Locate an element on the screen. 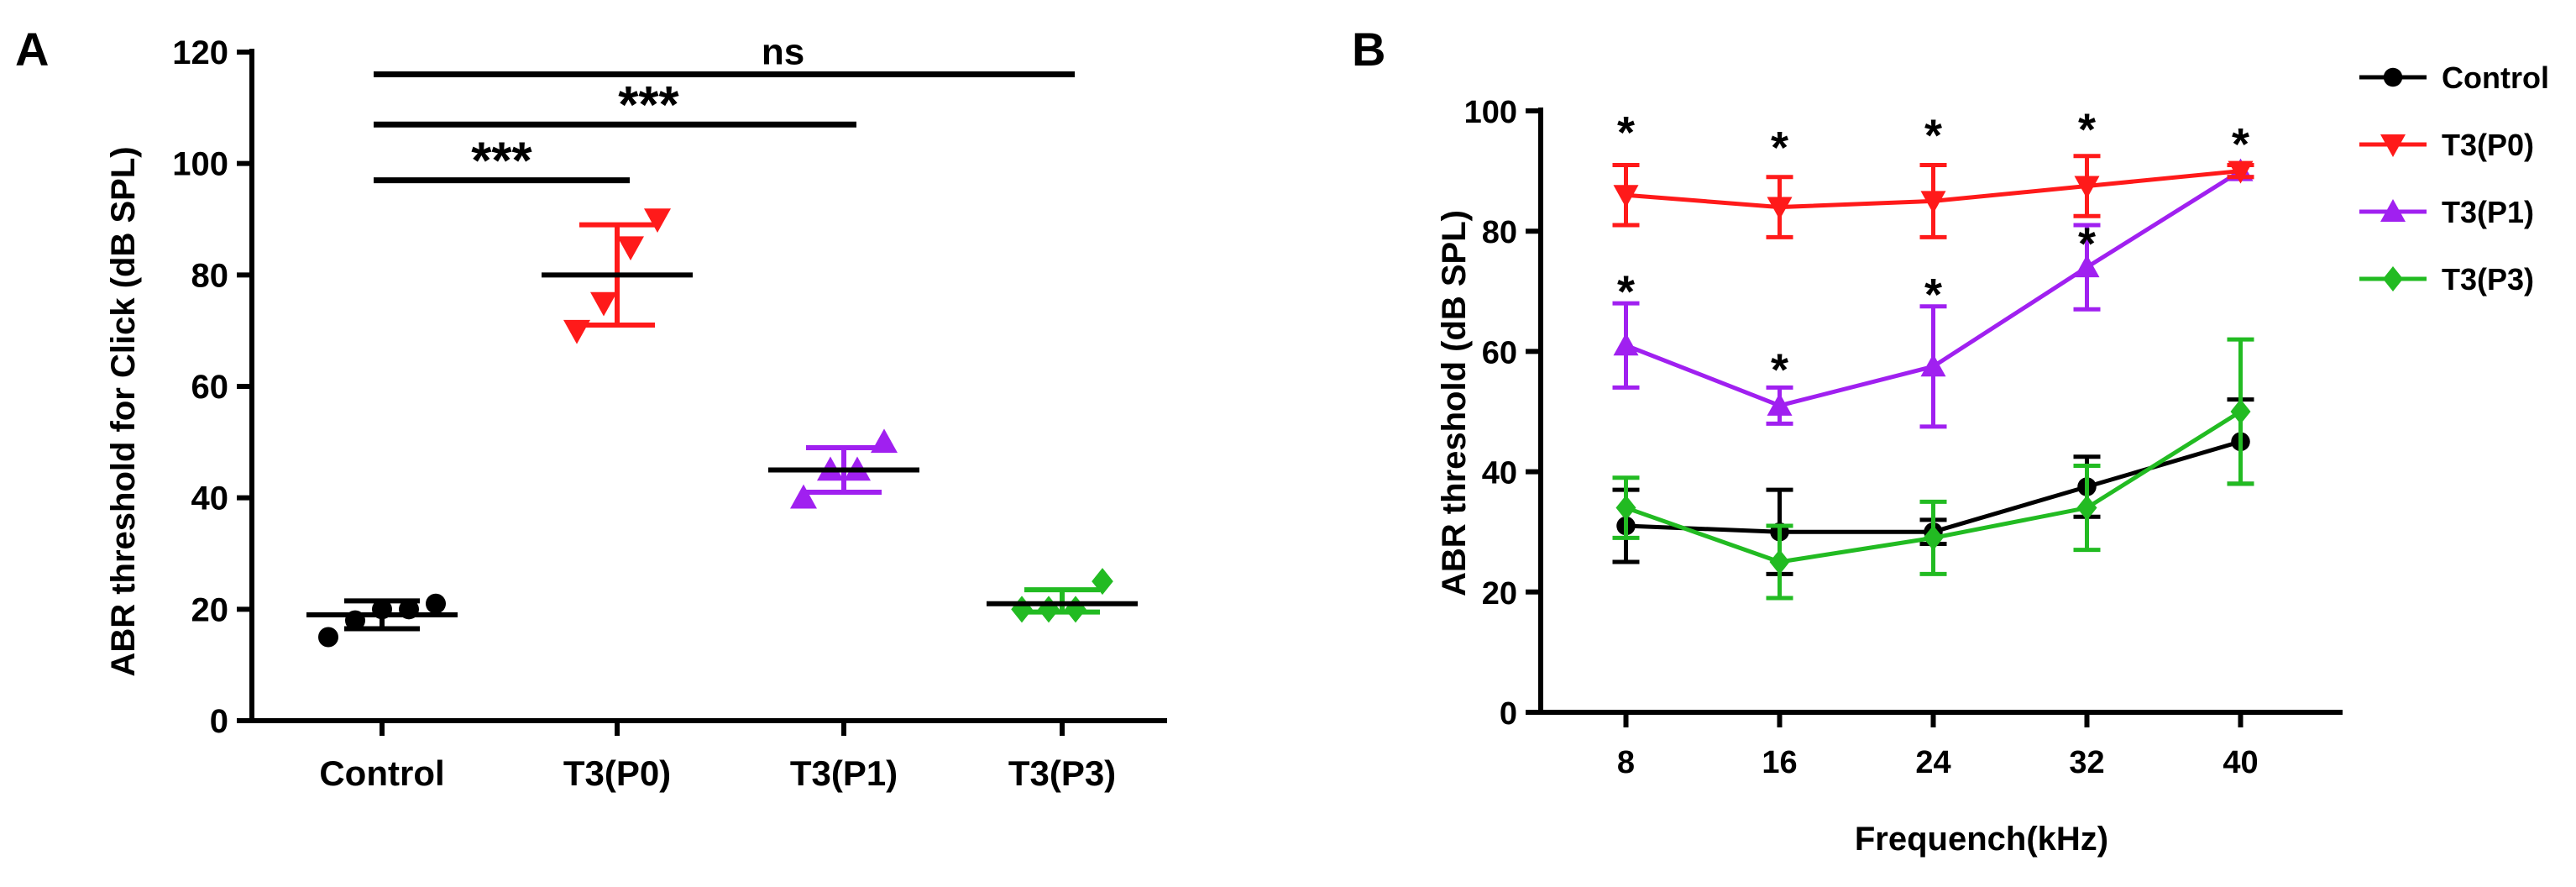 The width and height of the screenshot is (2576, 887). panel-a-group-control is located at coordinates (382, 620).